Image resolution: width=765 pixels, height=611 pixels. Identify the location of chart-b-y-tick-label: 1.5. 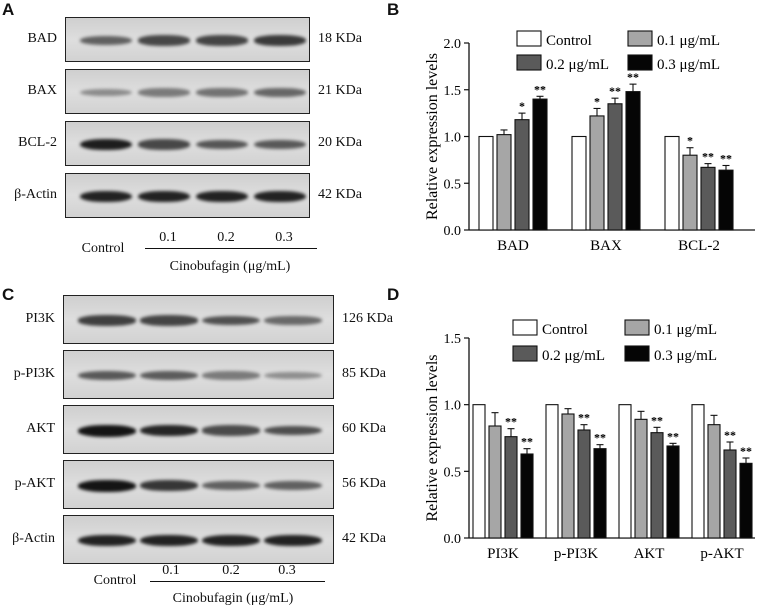
(453, 91).